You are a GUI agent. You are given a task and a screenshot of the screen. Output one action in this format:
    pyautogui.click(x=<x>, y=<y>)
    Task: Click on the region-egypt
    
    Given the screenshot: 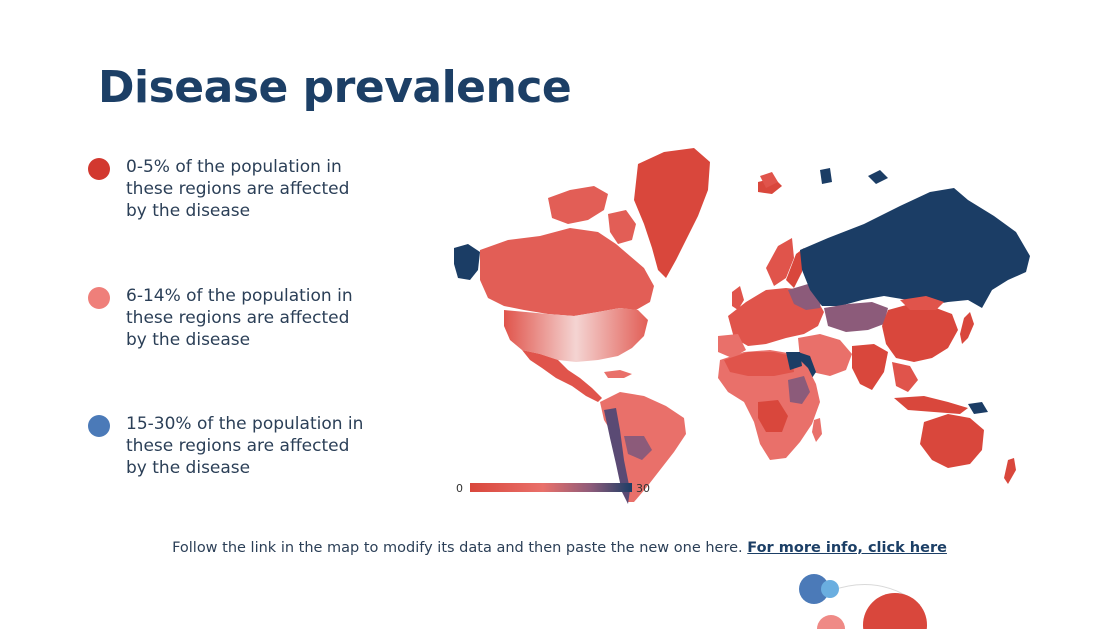 What is the action you would take?
    pyautogui.click(x=794, y=361)
    